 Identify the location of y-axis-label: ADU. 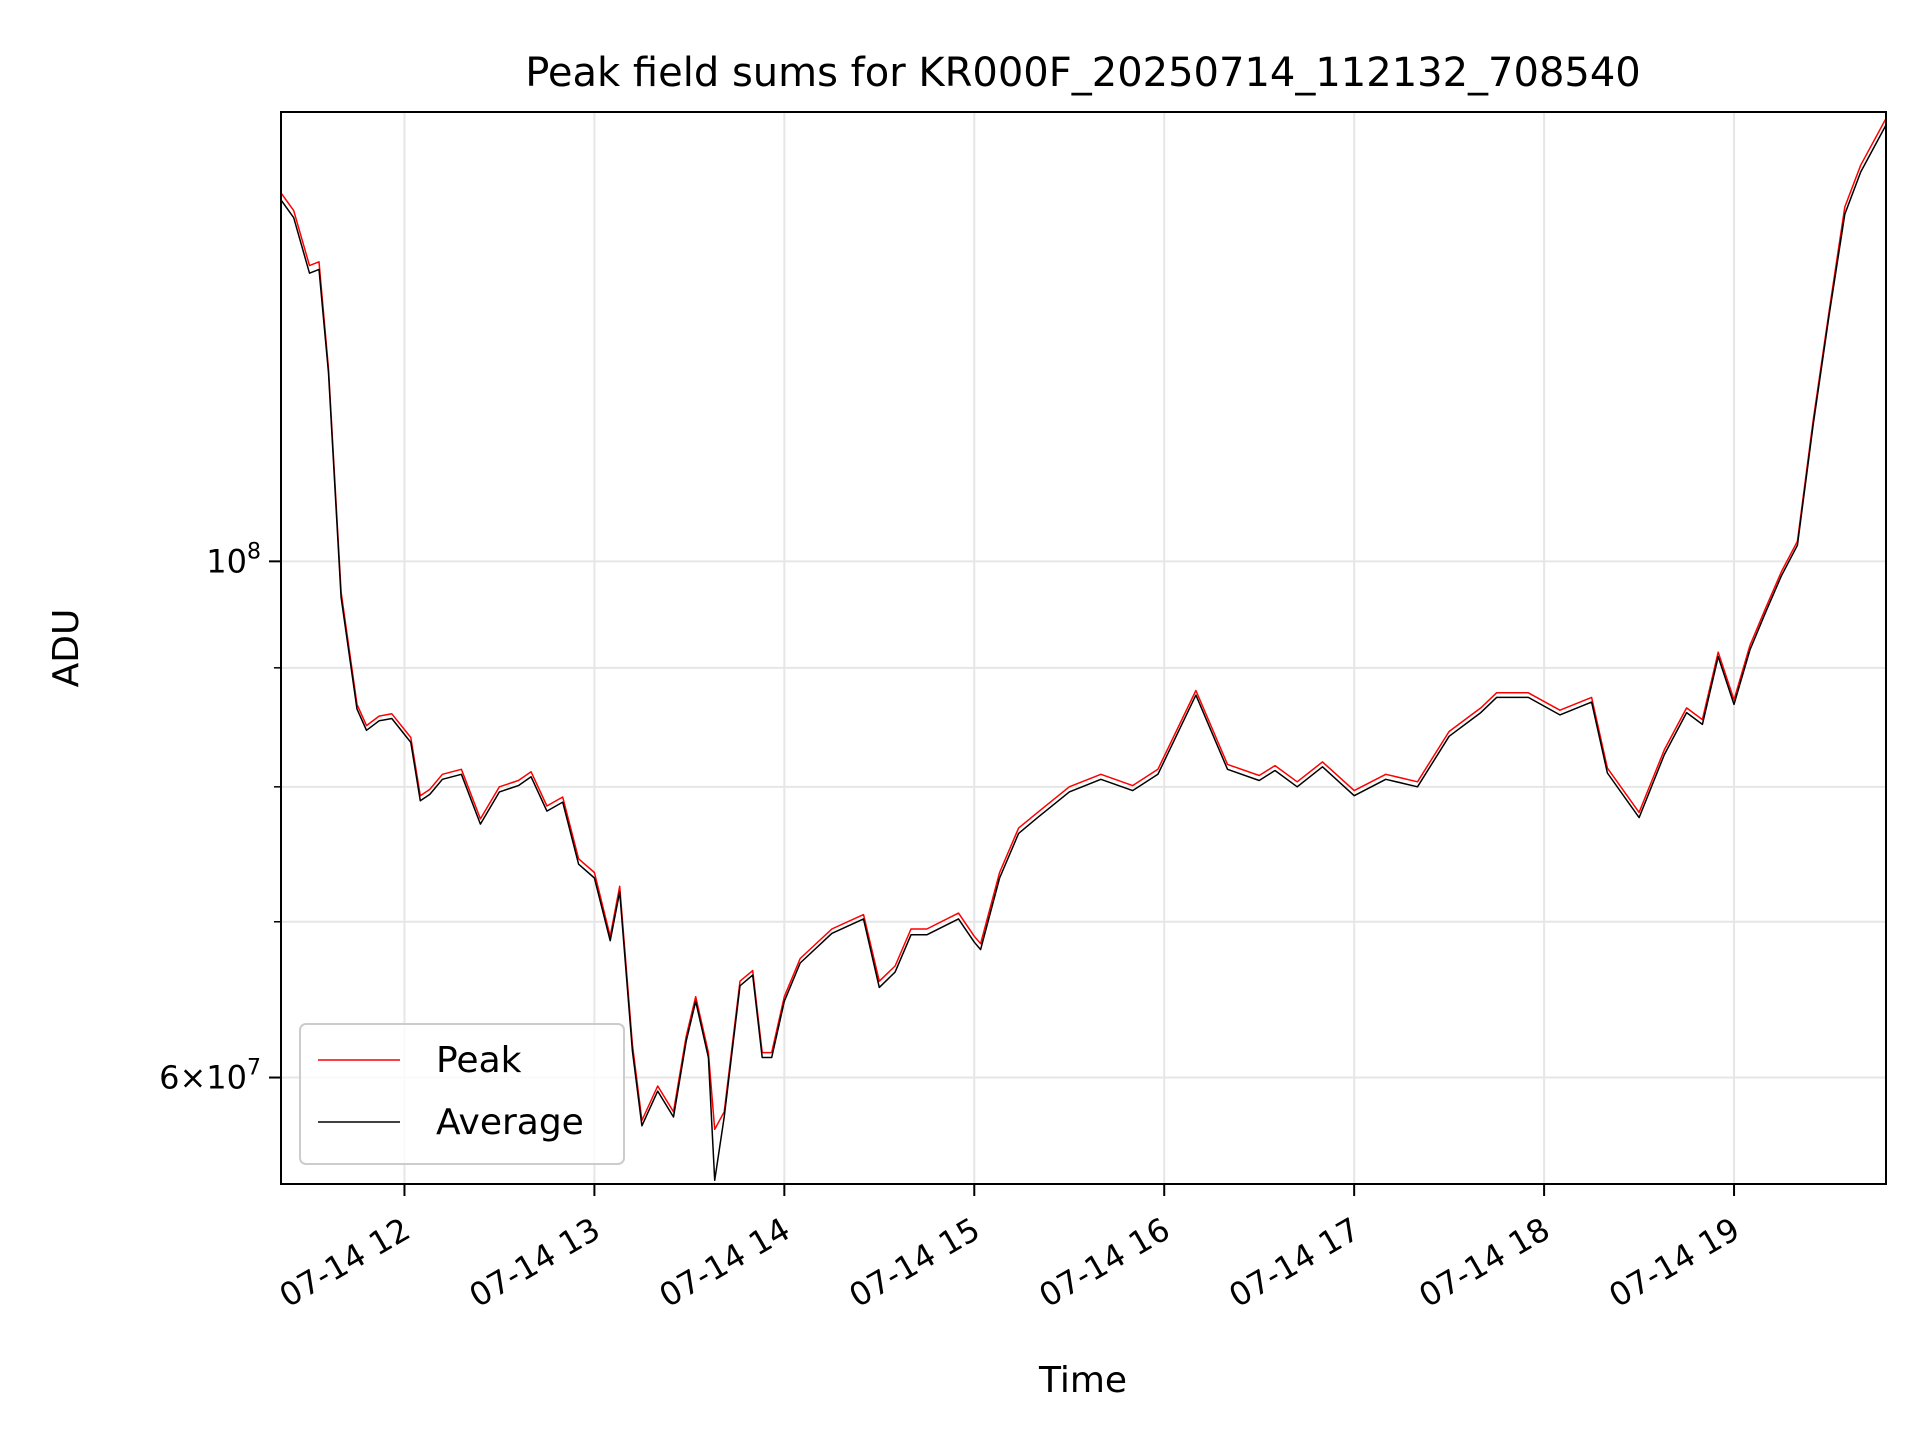
(66, 648).